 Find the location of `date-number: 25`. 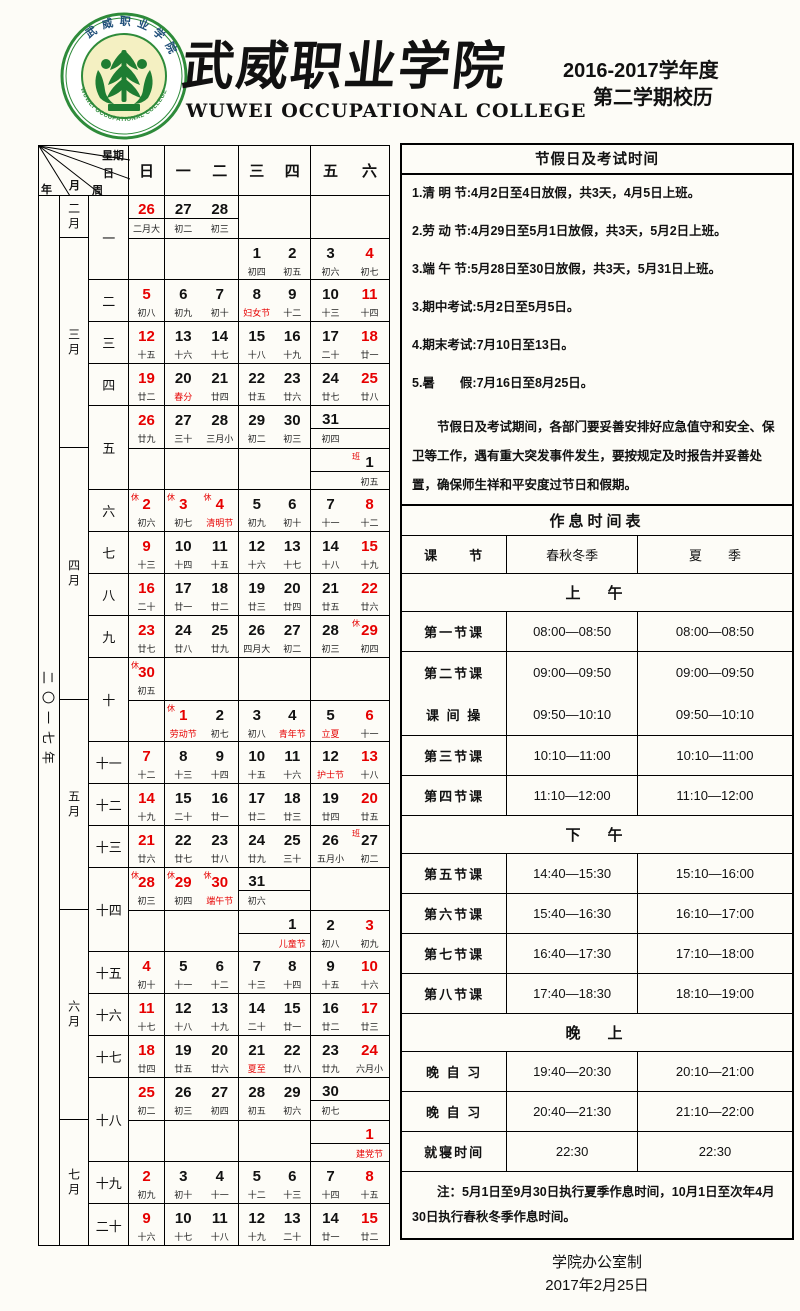

date-number: 25 is located at coordinates (220, 630).